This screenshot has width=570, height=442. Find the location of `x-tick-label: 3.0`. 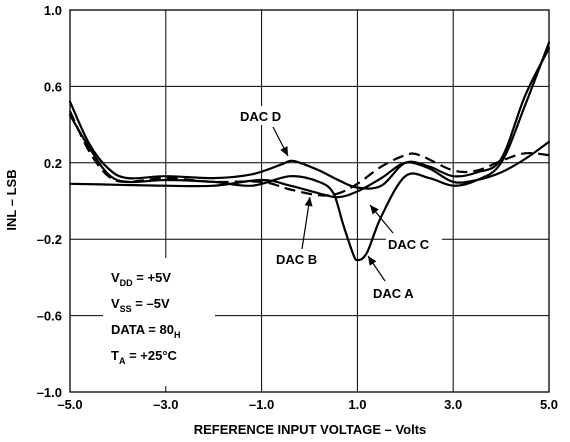

x-tick-label: 3.0 is located at coordinates (453, 404).